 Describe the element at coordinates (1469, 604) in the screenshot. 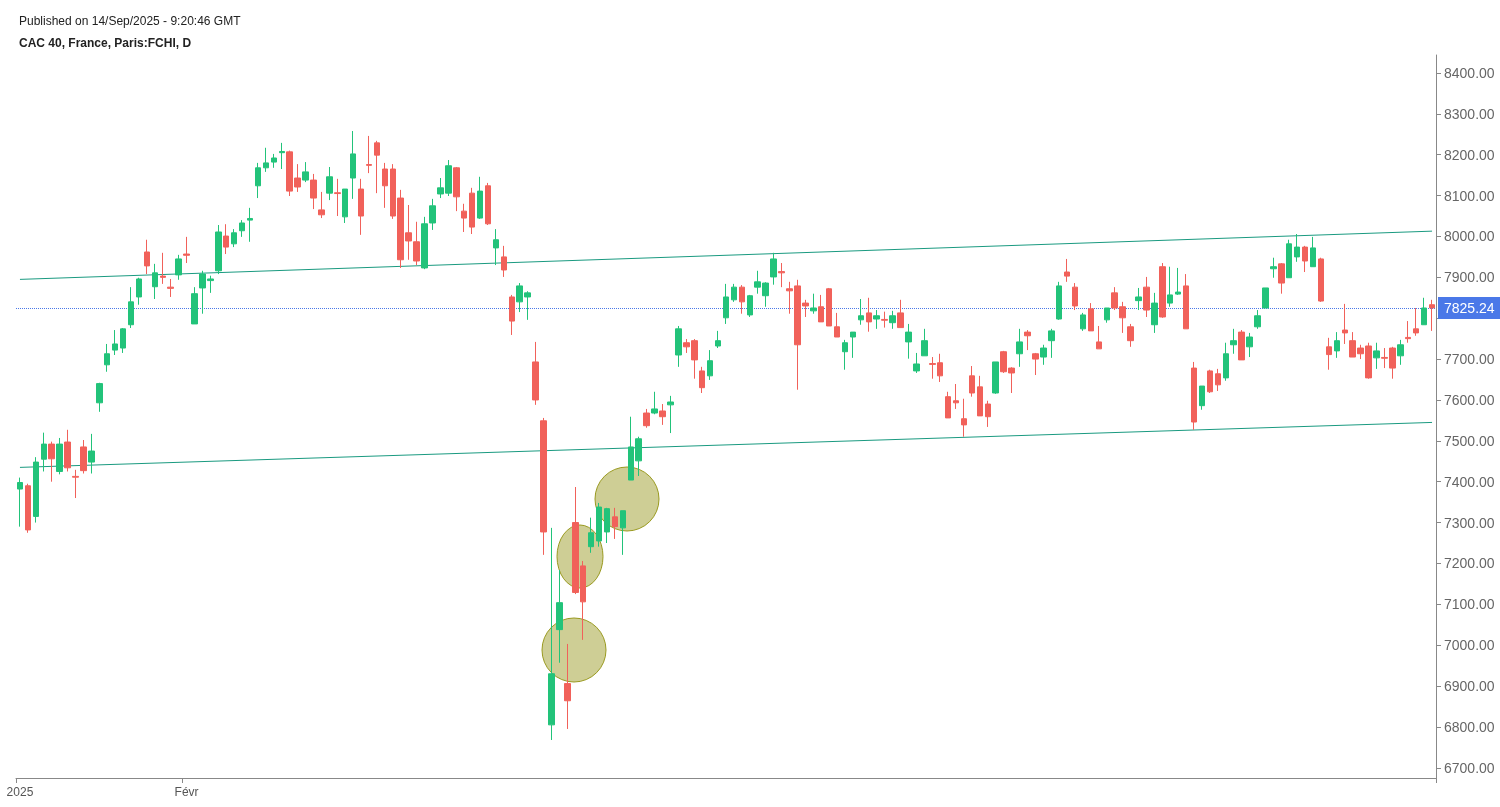

I see `y-tick-label: 7100.00` at that location.